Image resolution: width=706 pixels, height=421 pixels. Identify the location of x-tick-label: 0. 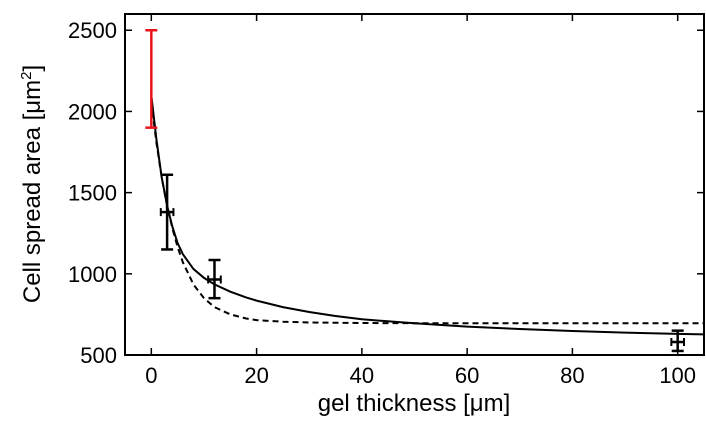
(151, 375).